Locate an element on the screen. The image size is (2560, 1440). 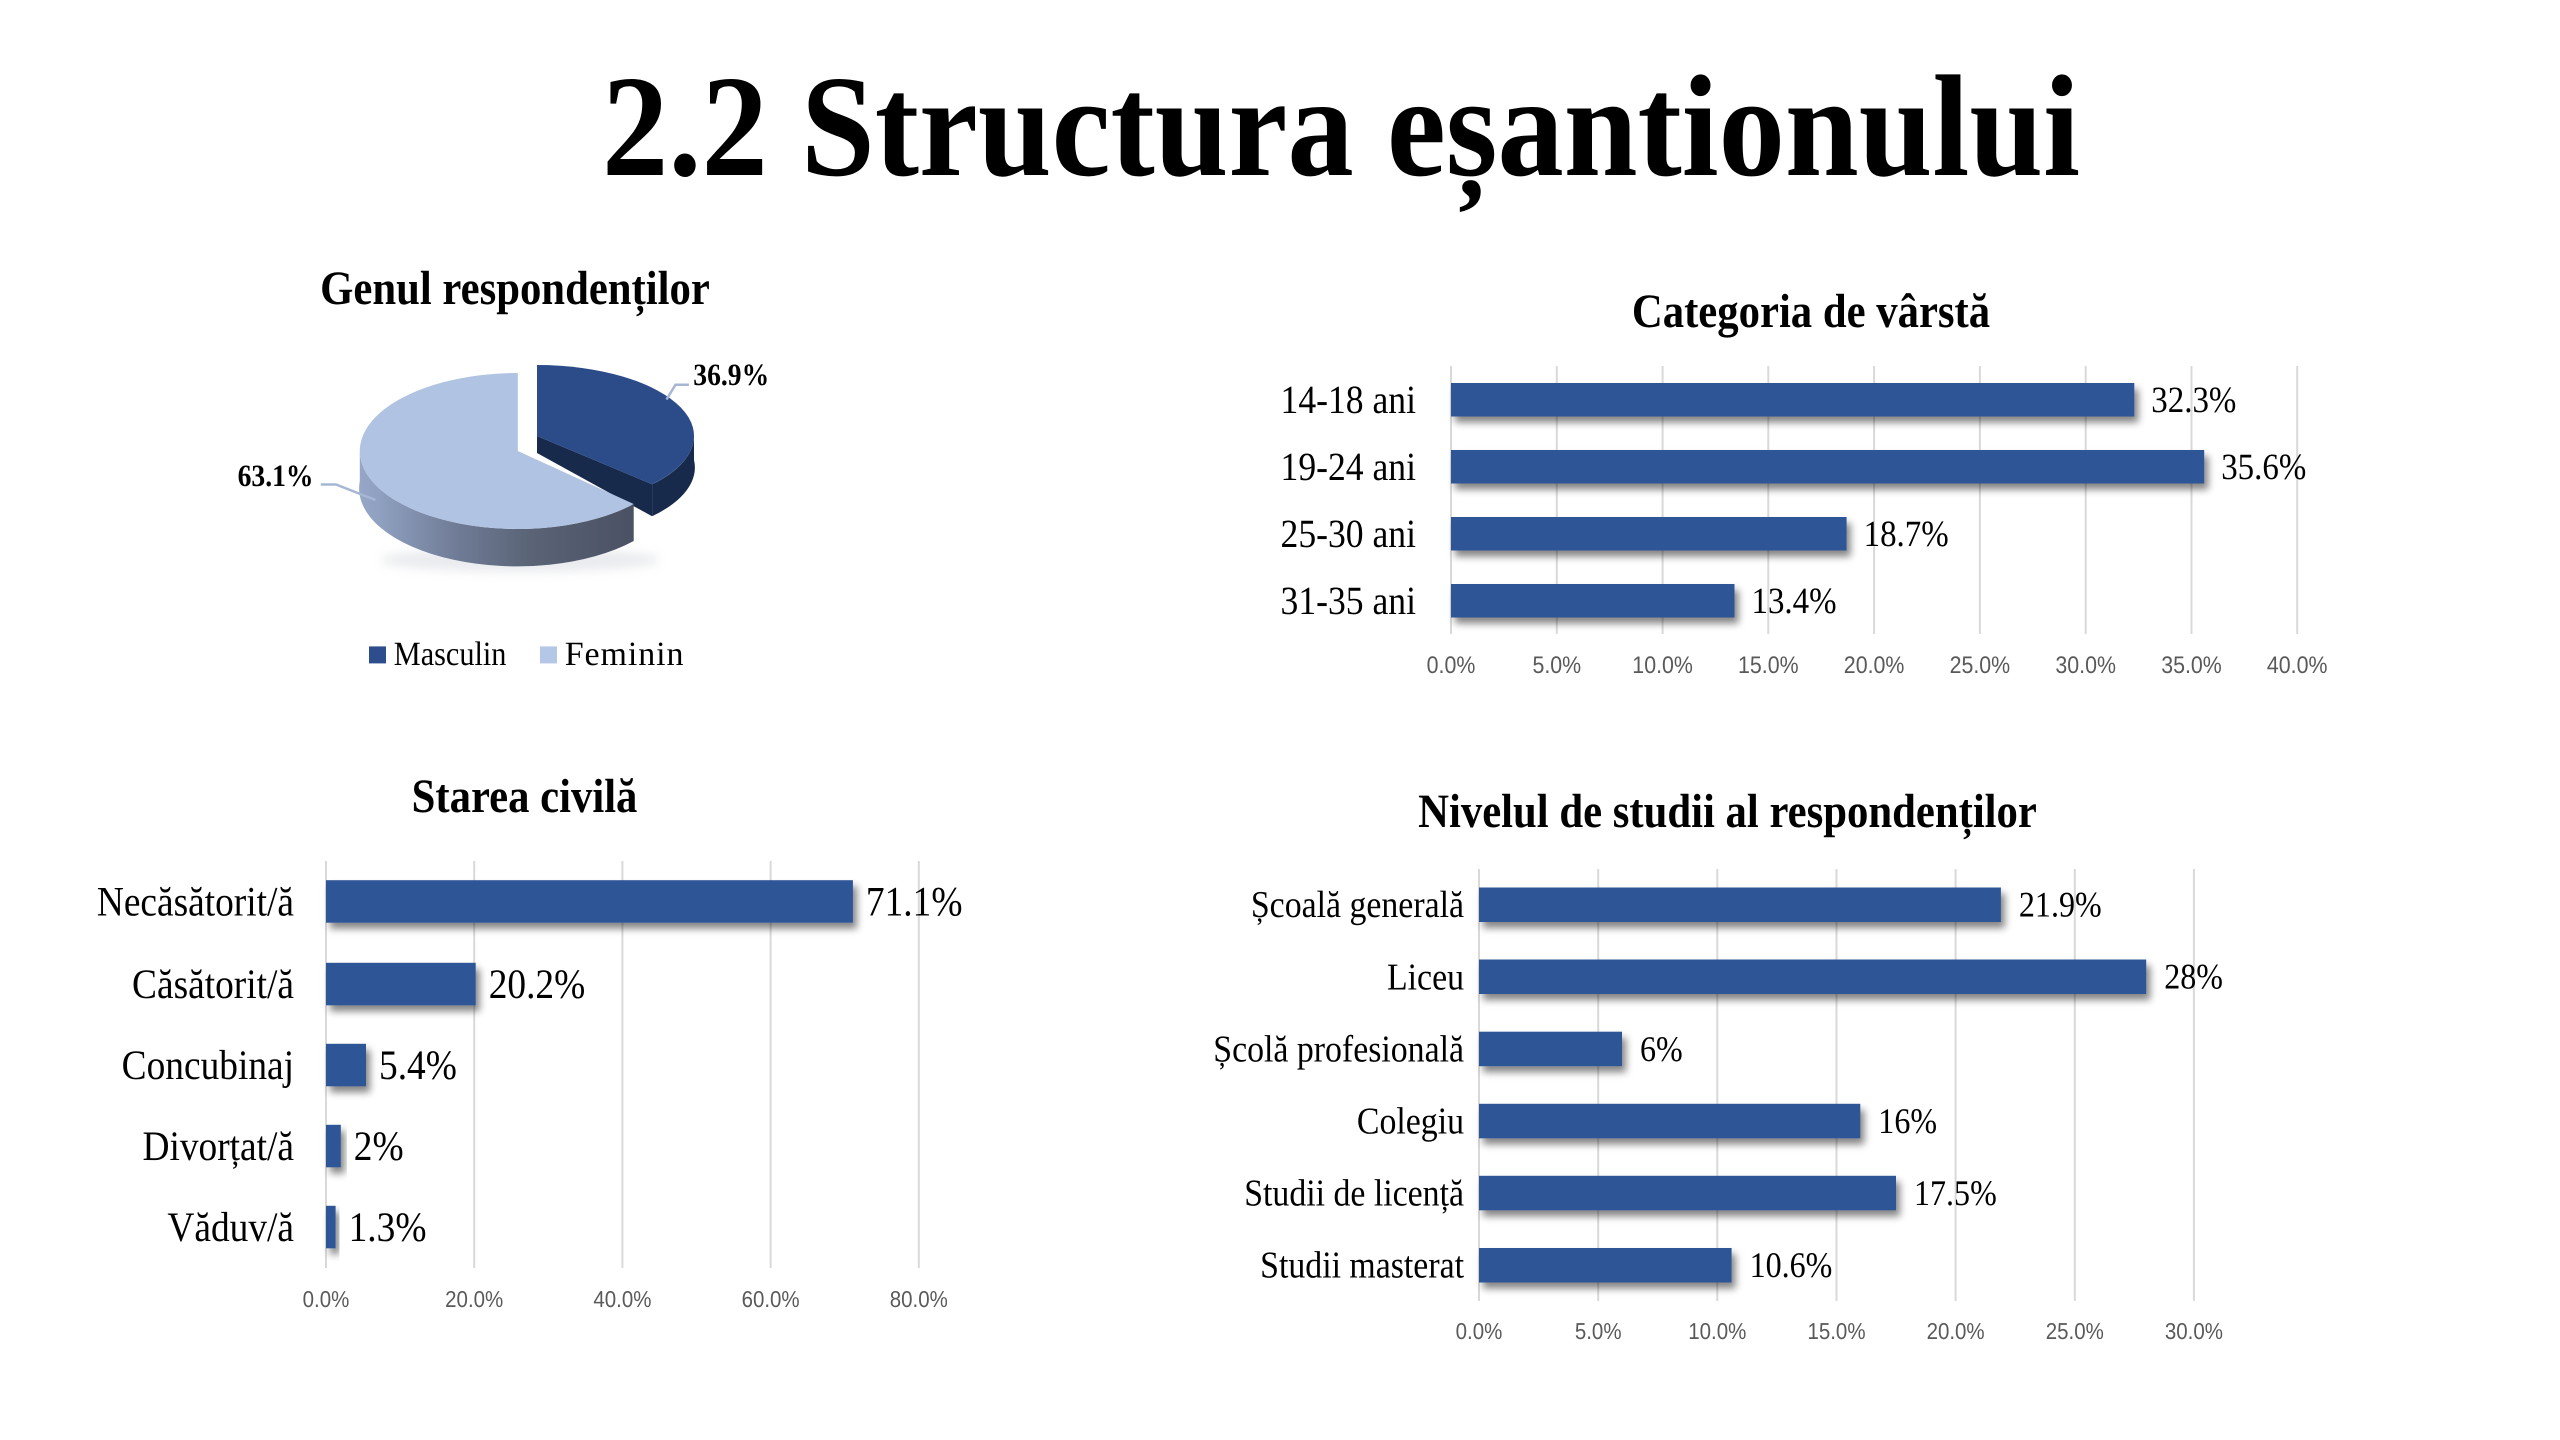
svg-text: 28% is located at coordinates (2193, 977).